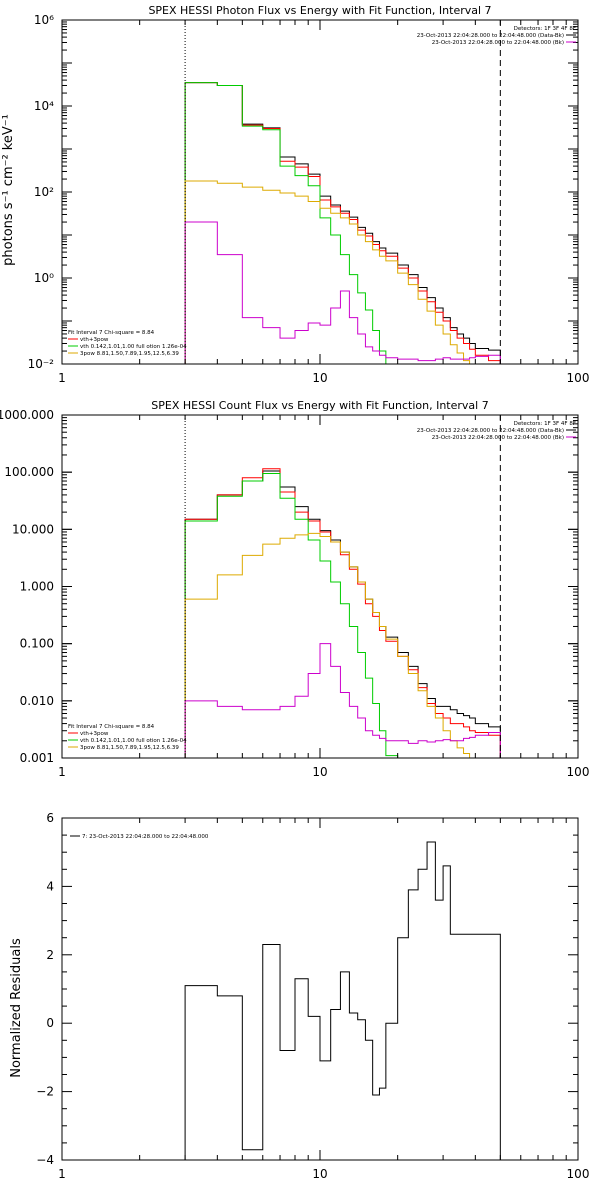 The width and height of the screenshot is (600, 1204). Describe the element at coordinates (45, 1092) in the screenshot. I see `y-tick-label: −2` at that location.